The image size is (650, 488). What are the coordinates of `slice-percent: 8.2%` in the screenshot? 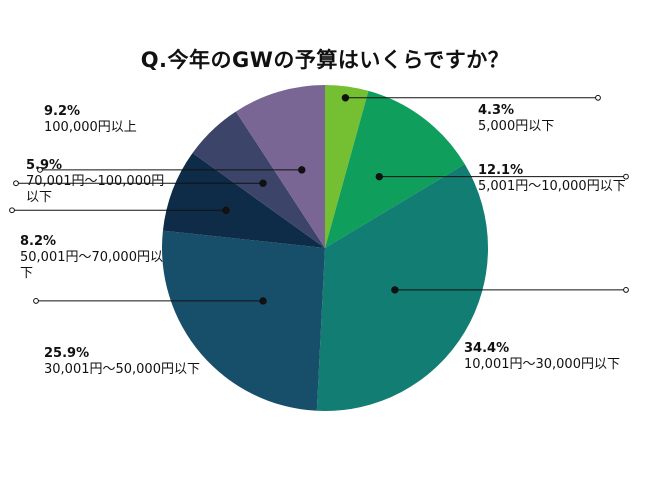 It's located at (38, 241).